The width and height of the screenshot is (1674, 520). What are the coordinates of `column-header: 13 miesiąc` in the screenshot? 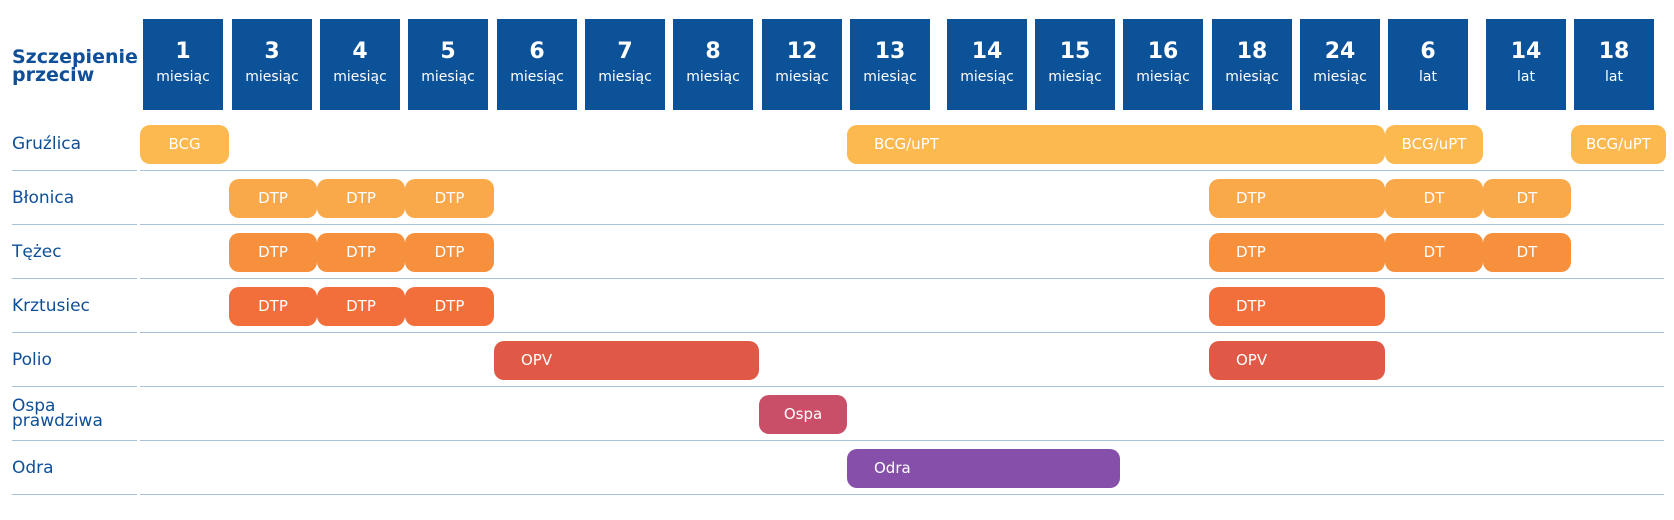 It's located at (890, 64).